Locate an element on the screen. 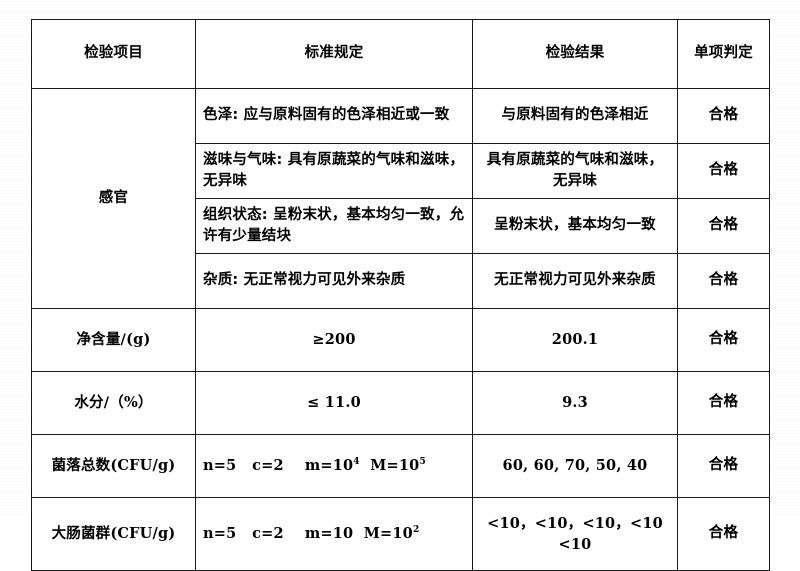 This screenshot has height=571, width=800. result-cell-coliform: <10，<10，<10，<10 <10 is located at coordinates (575, 534).